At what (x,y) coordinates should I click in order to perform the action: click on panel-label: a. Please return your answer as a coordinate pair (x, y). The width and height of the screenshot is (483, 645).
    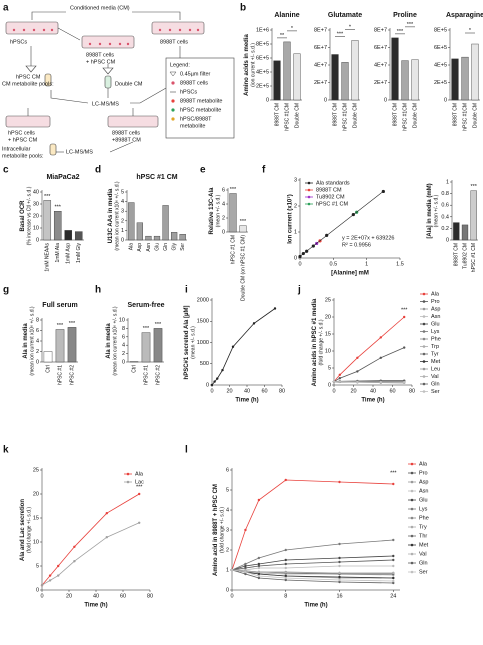
    Looking at the image, I should click on (6, 8).